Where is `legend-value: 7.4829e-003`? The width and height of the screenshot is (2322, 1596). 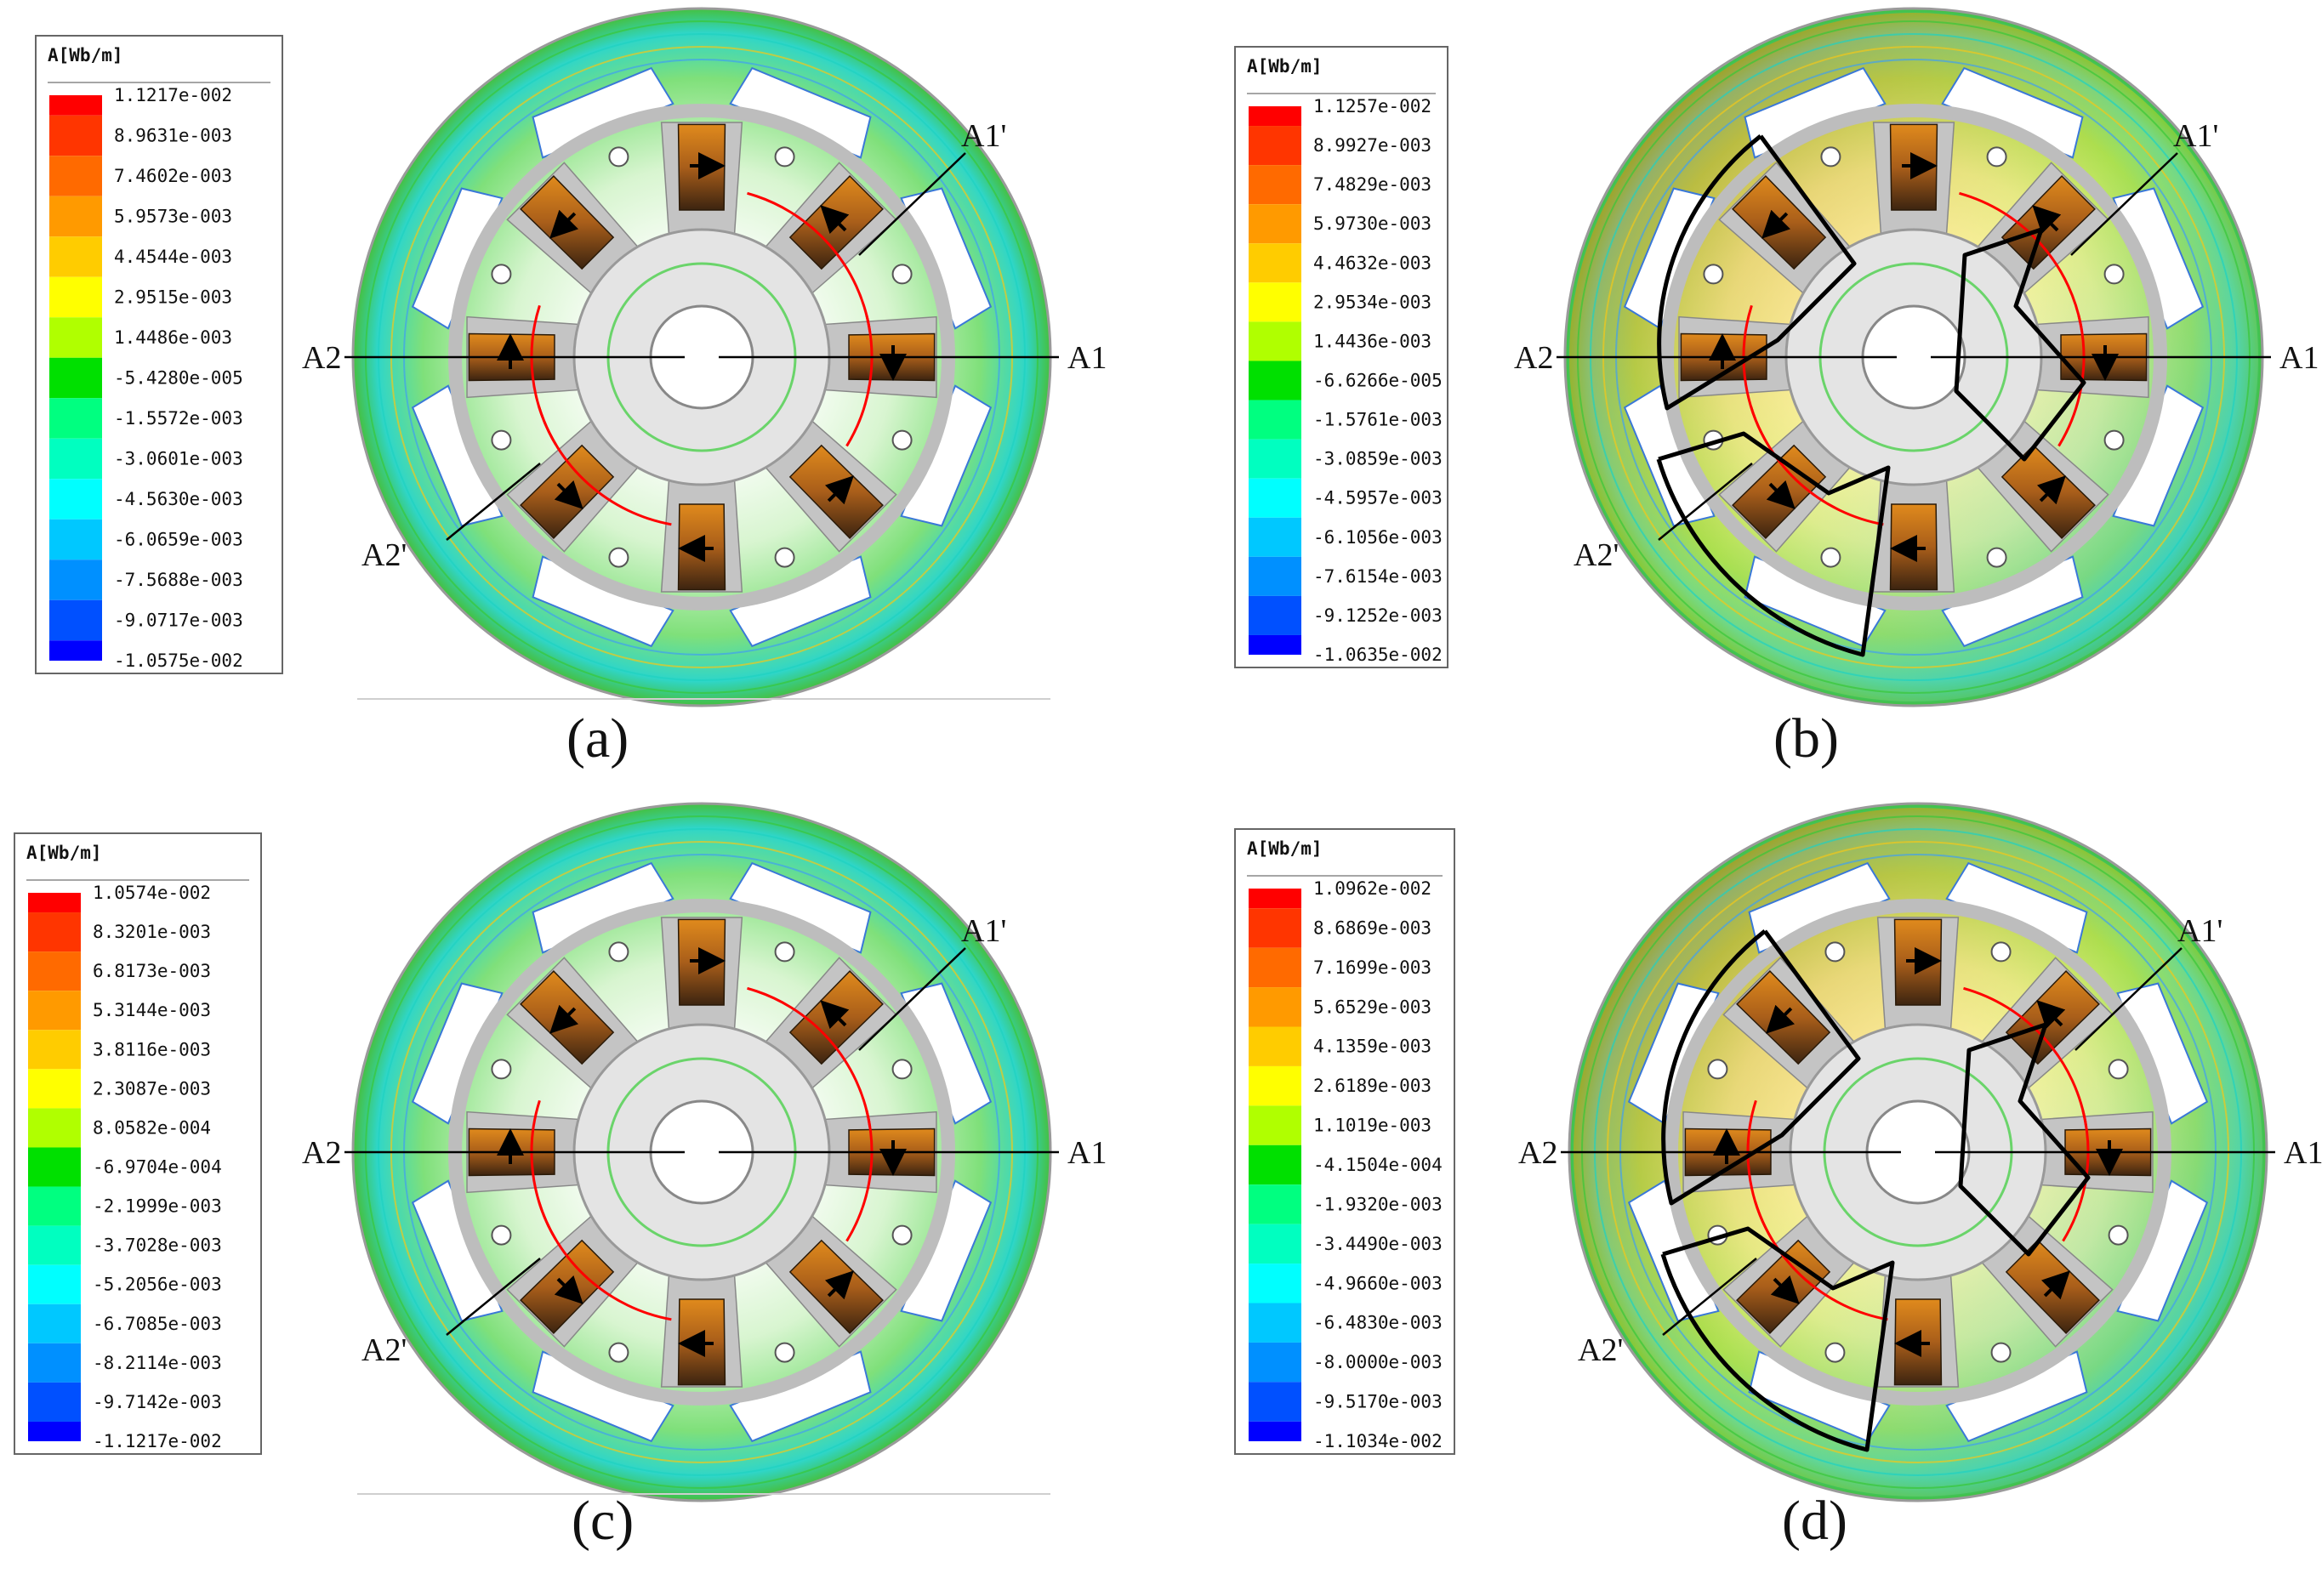
legend-value: 7.4829e-003 is located at coordinates (1372, 184).